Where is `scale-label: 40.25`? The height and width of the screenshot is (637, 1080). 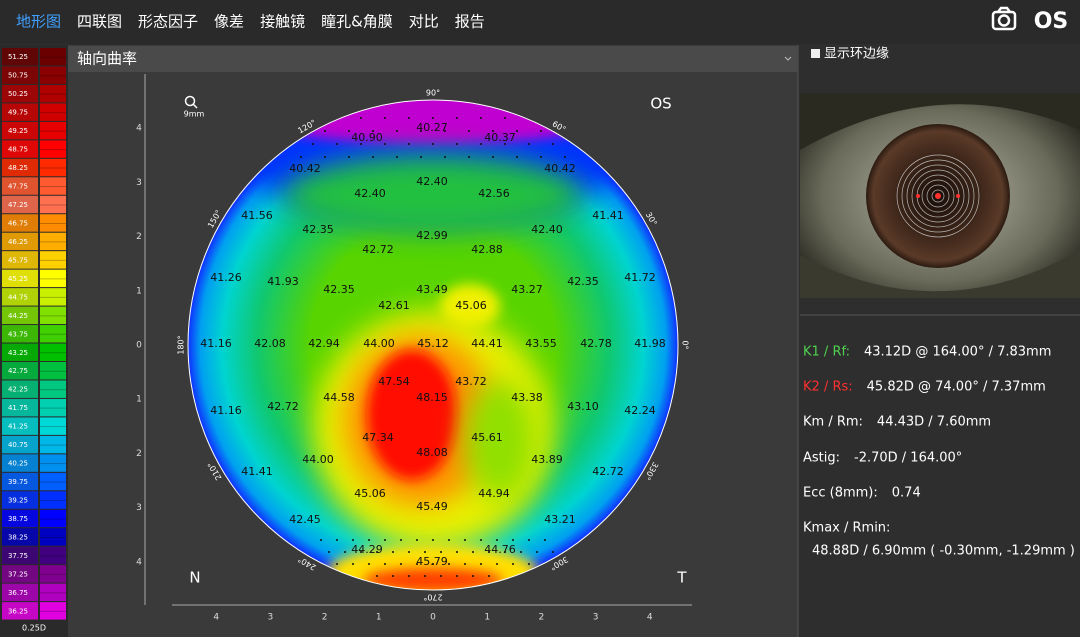 scale-label: 40.25 is located at coordinates (18, 464).